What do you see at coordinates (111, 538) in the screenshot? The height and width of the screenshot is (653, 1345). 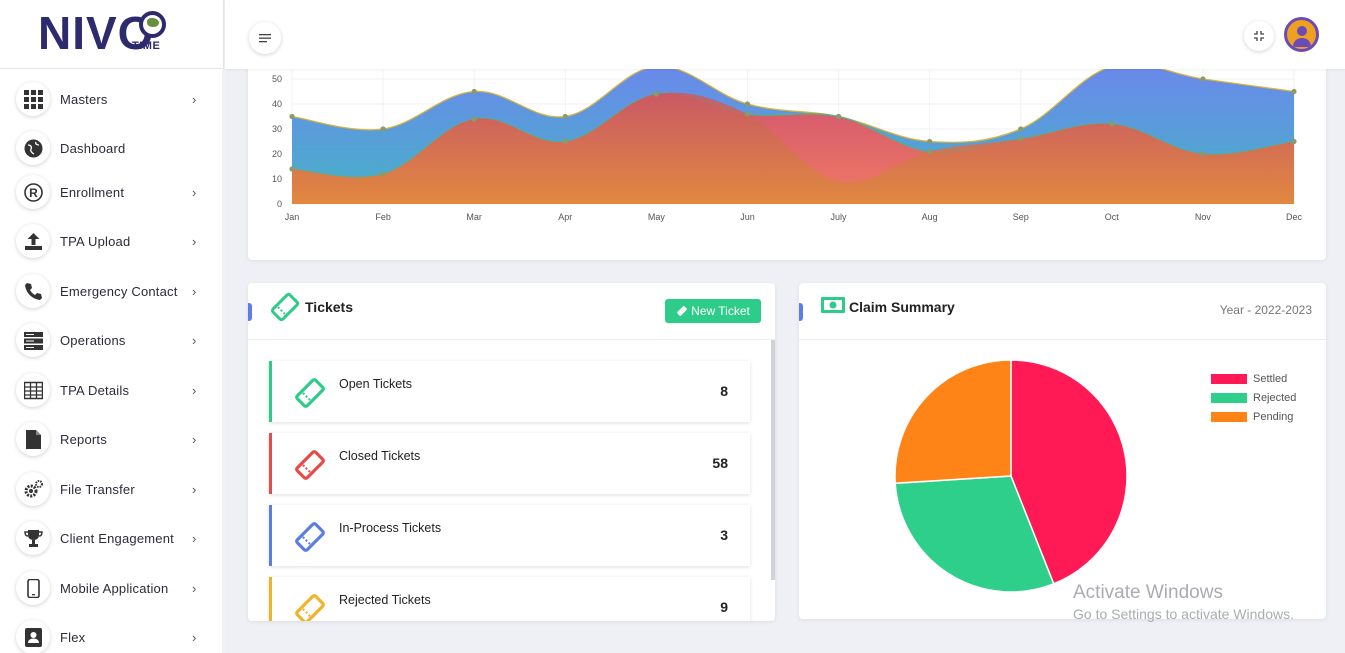 I see `sidebar-item-client-engagement: Client Engagement ›` at bounding box center [111, 538].